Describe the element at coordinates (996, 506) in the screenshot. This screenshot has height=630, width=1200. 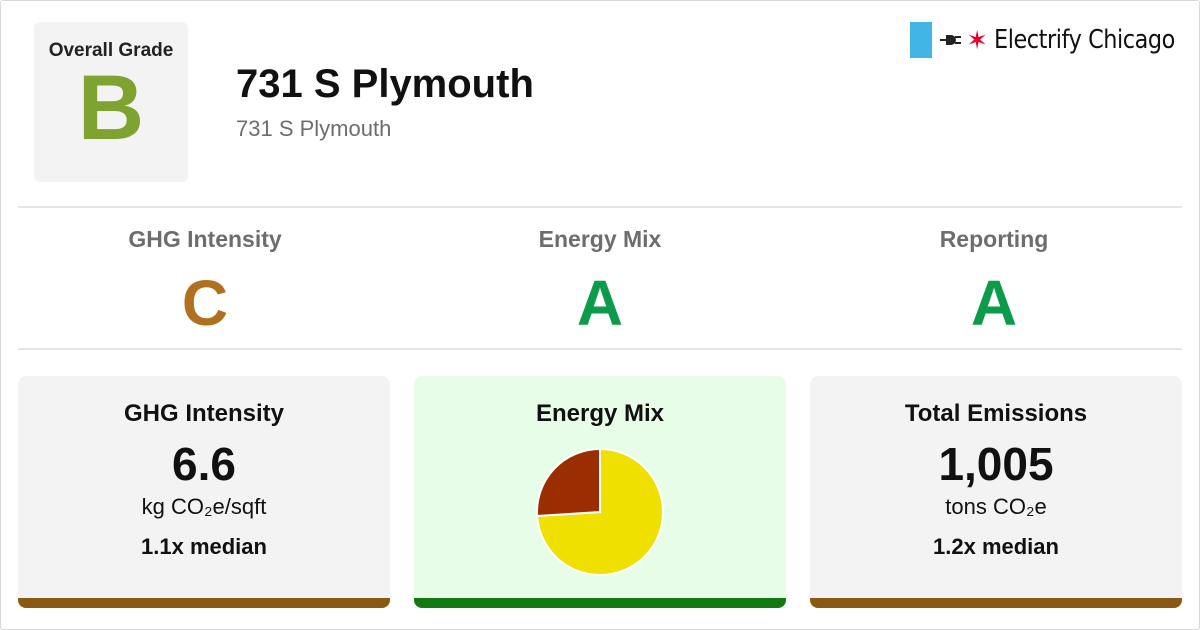
I see `card-unit: tons CO₂e` at that location.